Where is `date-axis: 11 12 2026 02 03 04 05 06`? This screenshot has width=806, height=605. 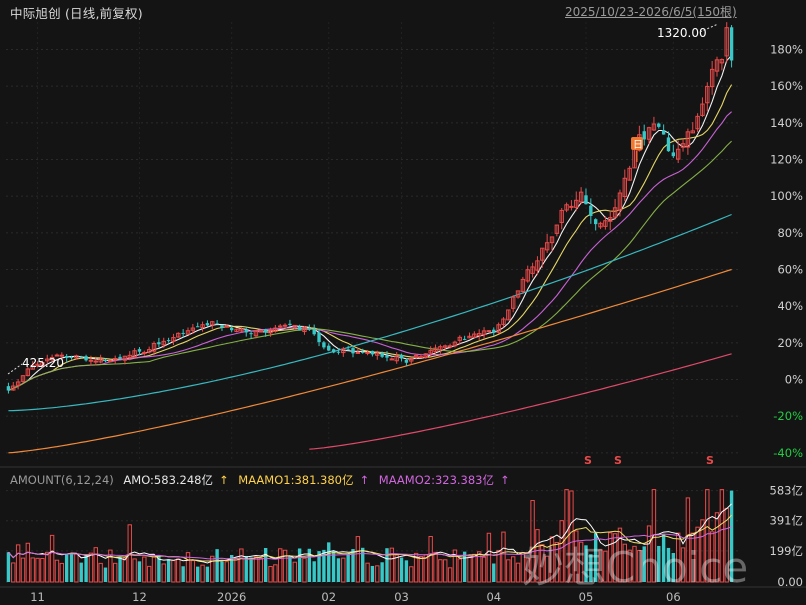
date-axis: 11 12 2026 02 03 04 05 06 is located at coordinates (403, 595).